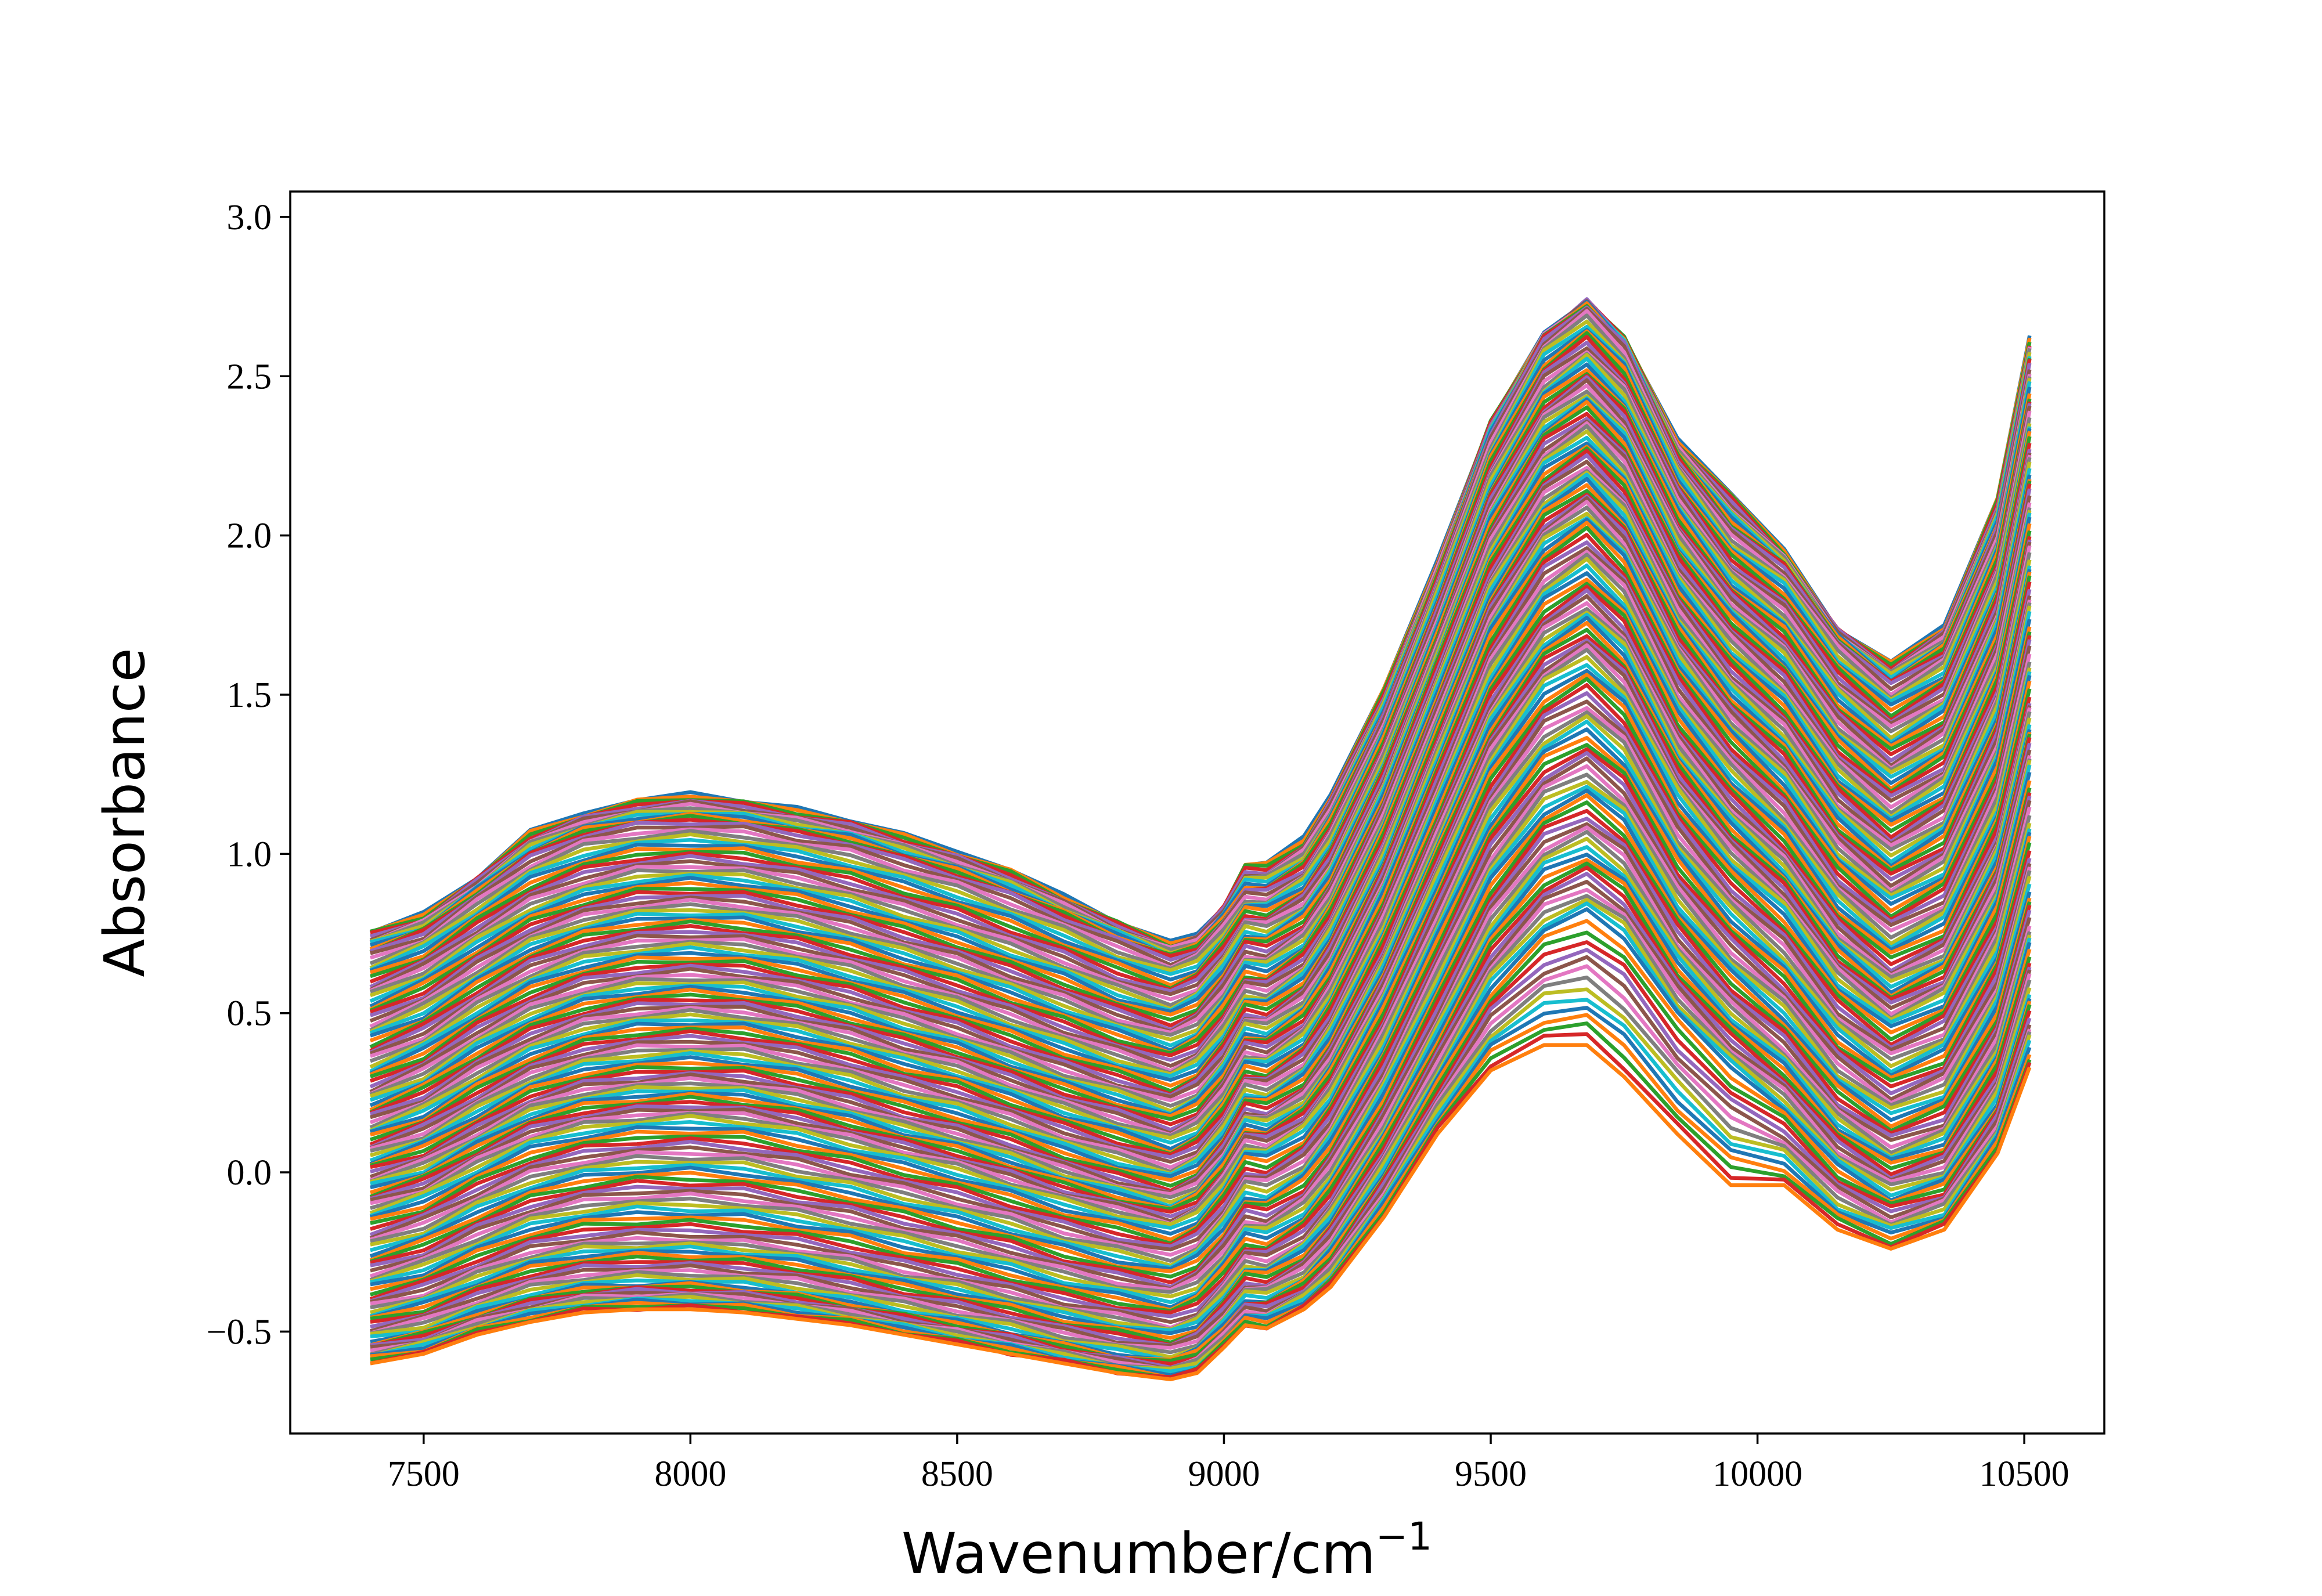 This screenshot has height=1596, width=2322. What do you see at coordinates (250, 376) in the screenshot?
I see `y-tick-label: 2.5` at bounding box center [250, 376].